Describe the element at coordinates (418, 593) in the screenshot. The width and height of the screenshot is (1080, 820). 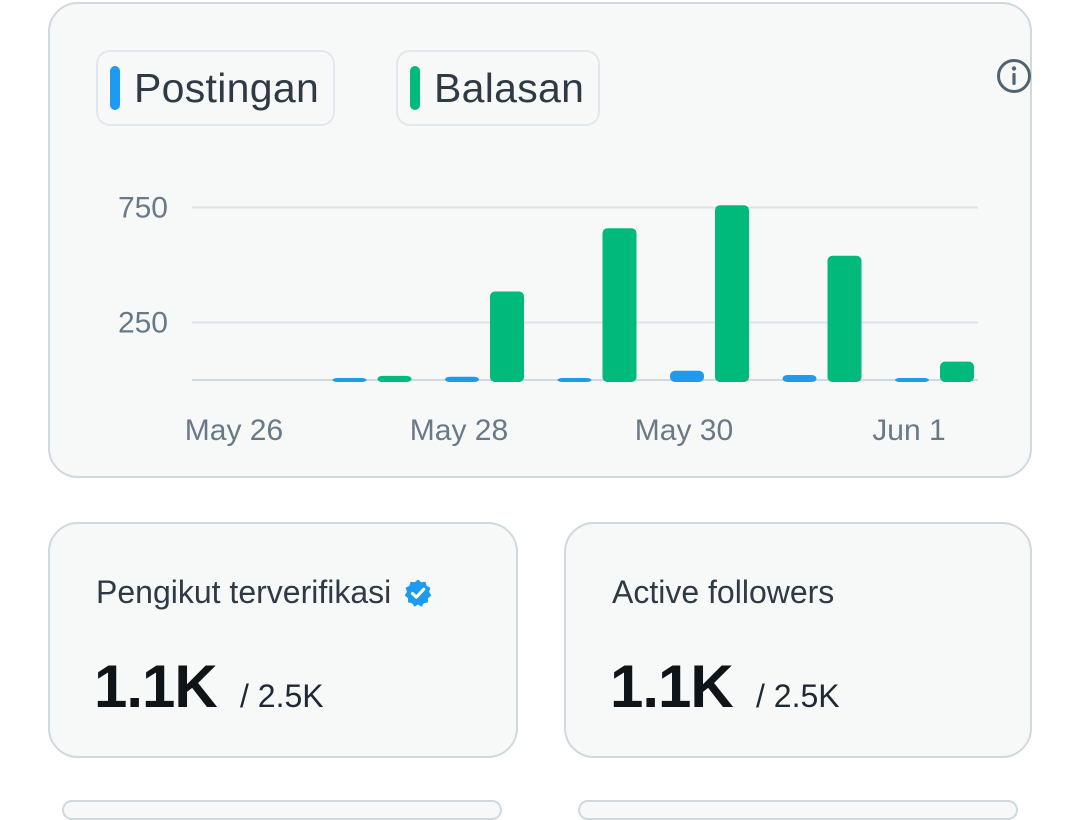
I see `verified-badge-icon` at that location.